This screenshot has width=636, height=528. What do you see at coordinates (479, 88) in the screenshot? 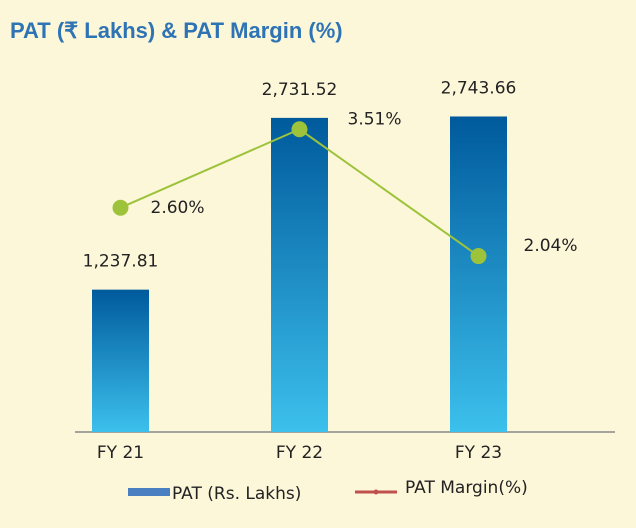
I see `data-label: 2,743.66` at bounding box center [479, 88].